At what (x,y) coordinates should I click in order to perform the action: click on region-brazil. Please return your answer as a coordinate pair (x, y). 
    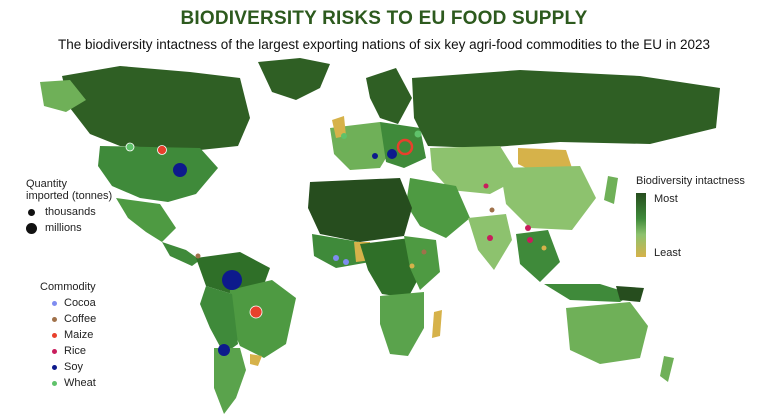
    Looking at the image, I should click on (262, 319).